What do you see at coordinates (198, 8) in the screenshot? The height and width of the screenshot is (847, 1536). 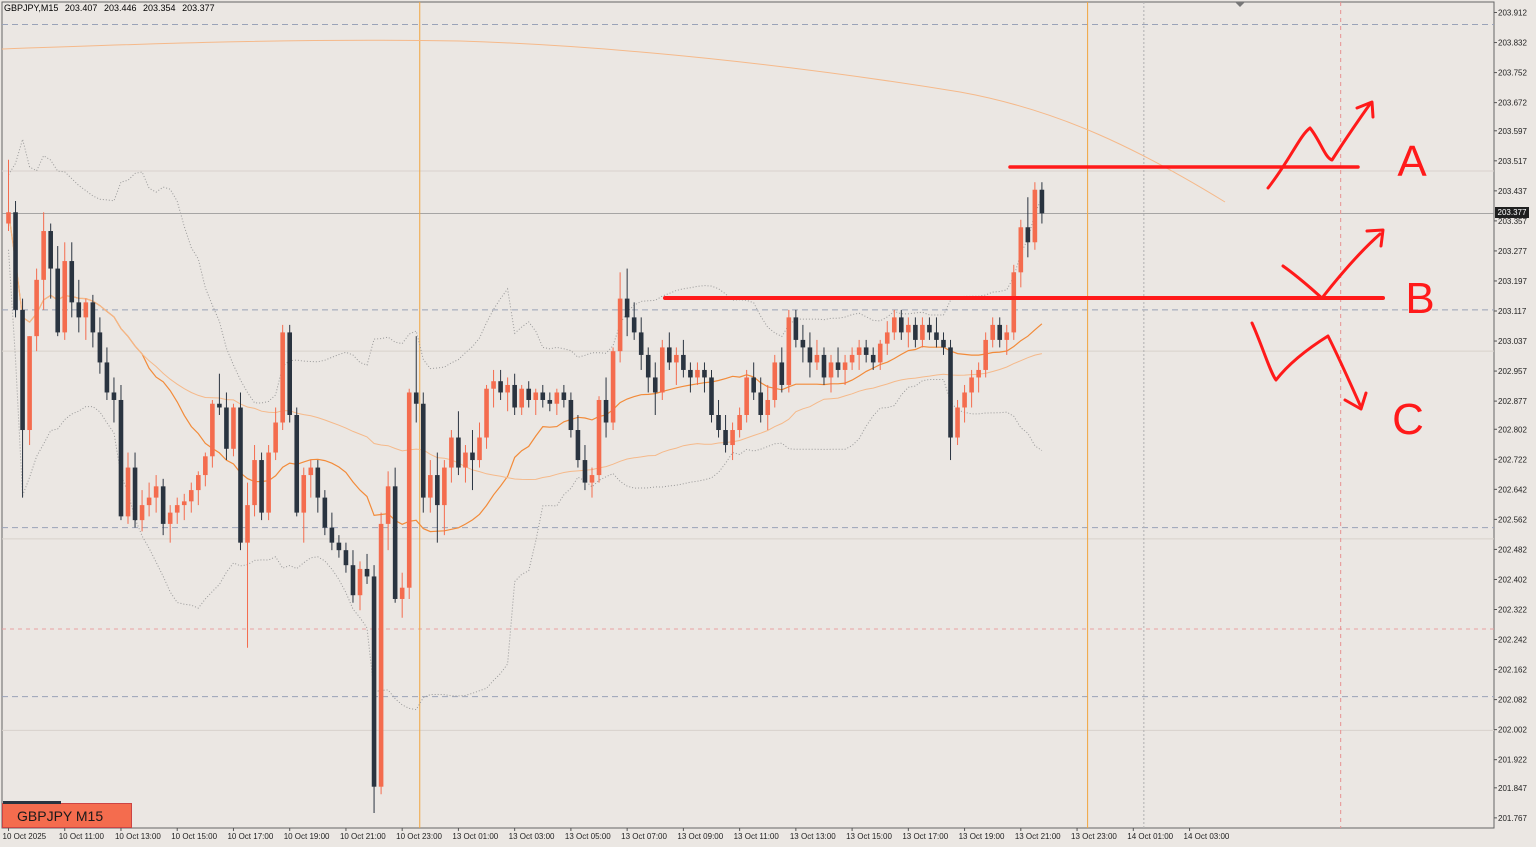 I see `header-close: 203.377` at bounding box center [198, 8].